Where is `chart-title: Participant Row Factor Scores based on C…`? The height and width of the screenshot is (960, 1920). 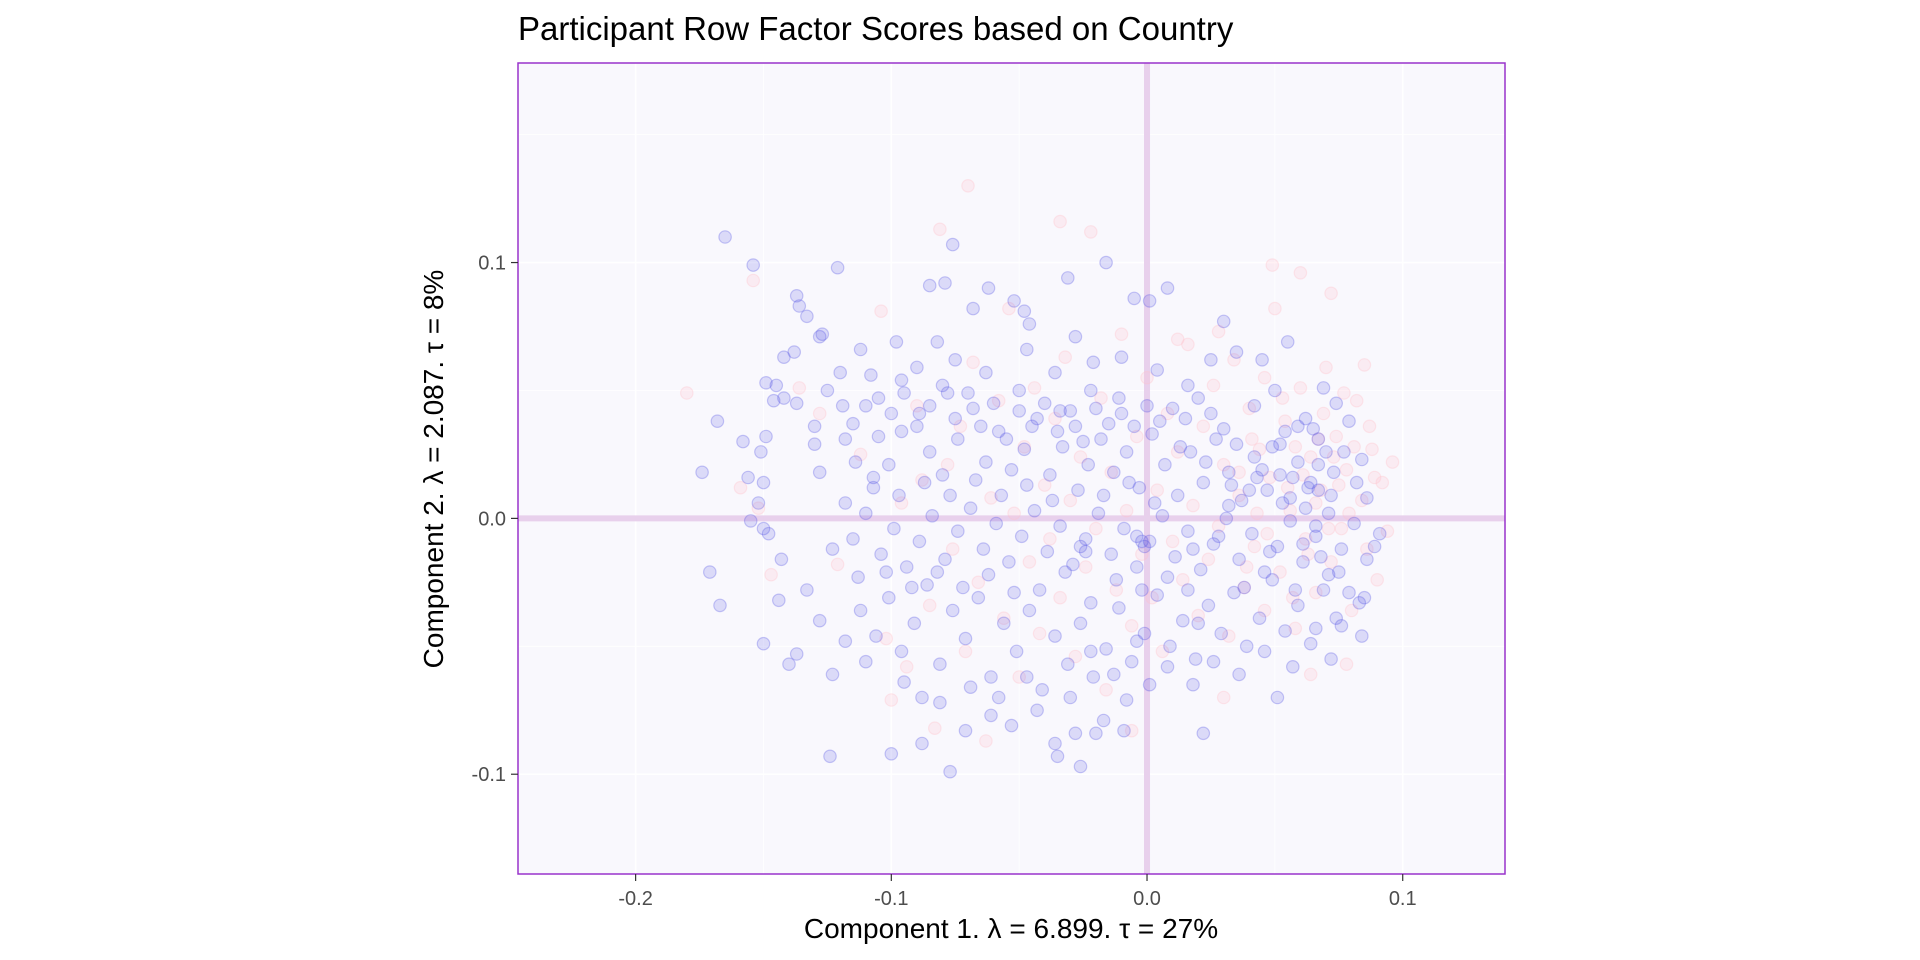
chart-title: Participant Row Factor Scores based on C… is located at coordinates (876, 28).